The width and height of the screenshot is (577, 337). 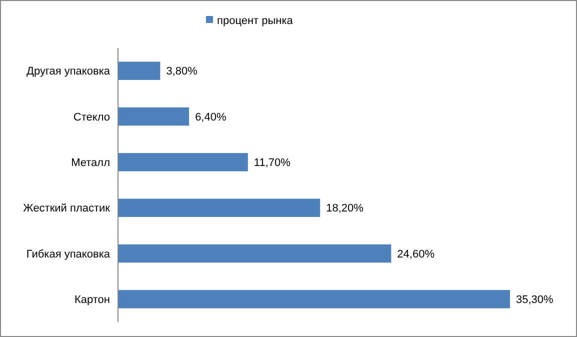 I want to click on y-tick-label: Картон, so click(x=92, y=300).